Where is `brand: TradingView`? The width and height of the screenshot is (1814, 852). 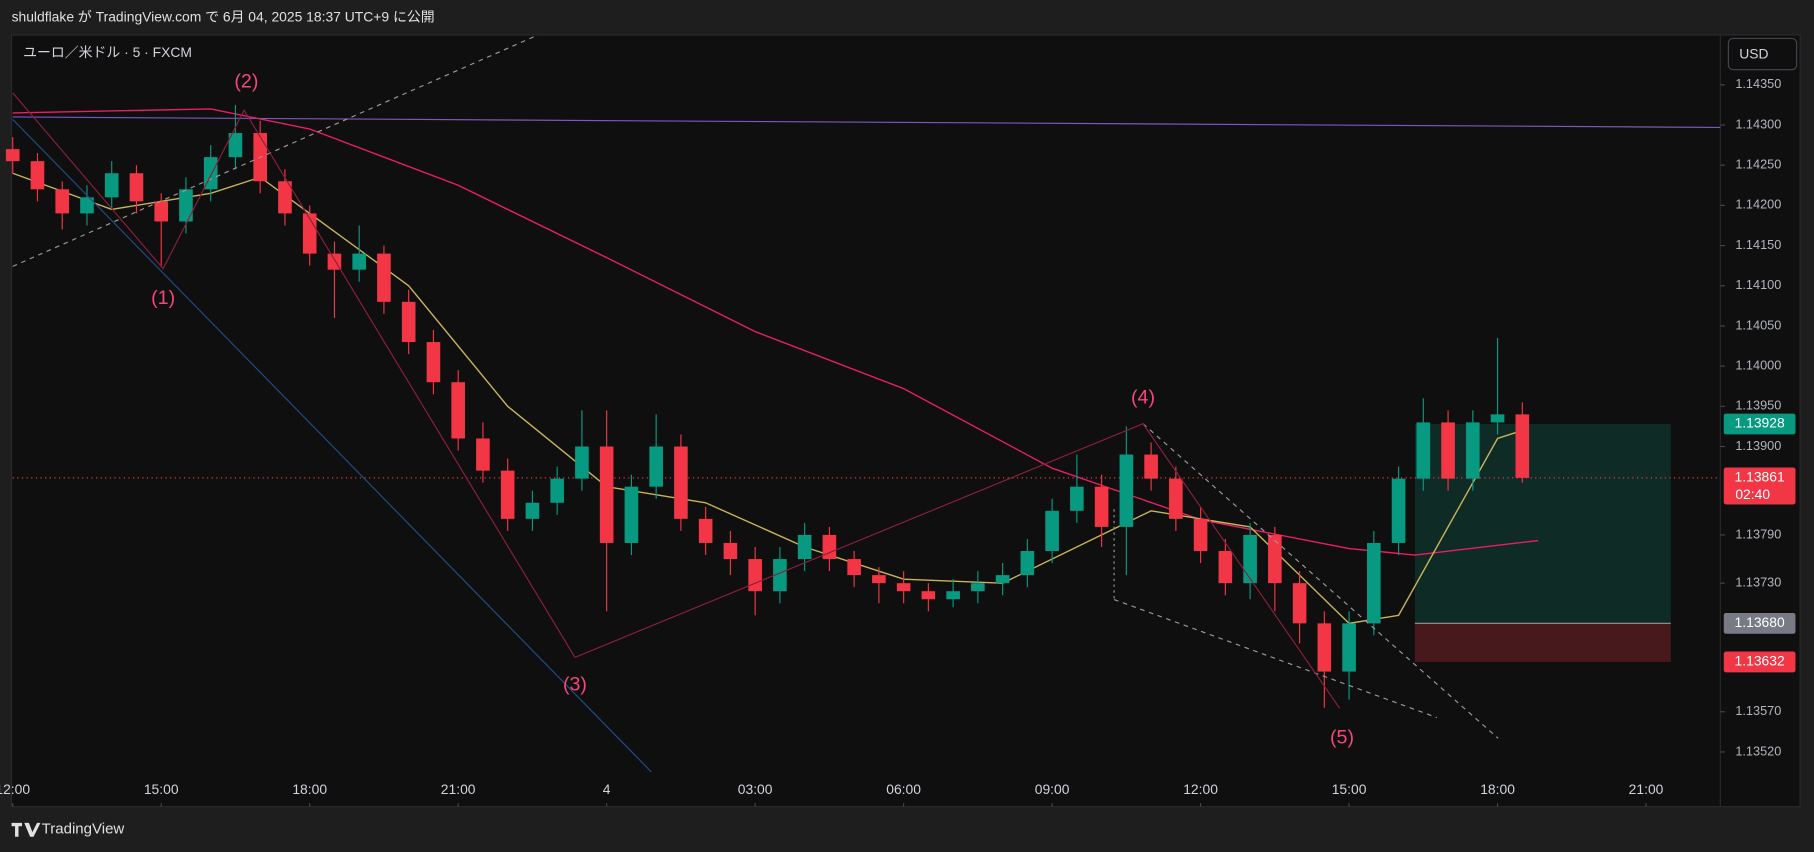 brand: TradingView is located at coordinates (83, 829).